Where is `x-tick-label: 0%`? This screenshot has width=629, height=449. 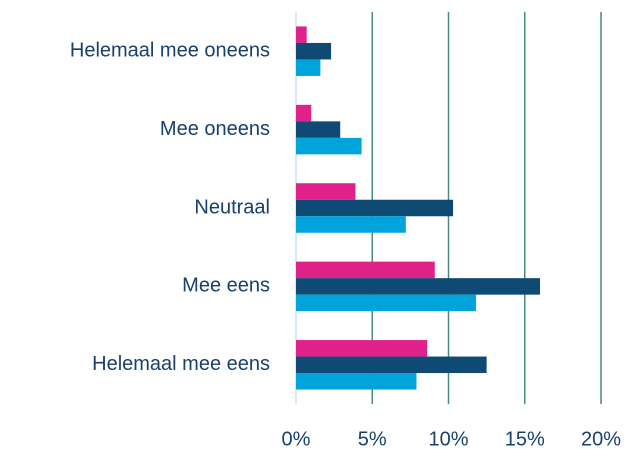
x-tick-label: 0% is located at coordinates (296, 438).